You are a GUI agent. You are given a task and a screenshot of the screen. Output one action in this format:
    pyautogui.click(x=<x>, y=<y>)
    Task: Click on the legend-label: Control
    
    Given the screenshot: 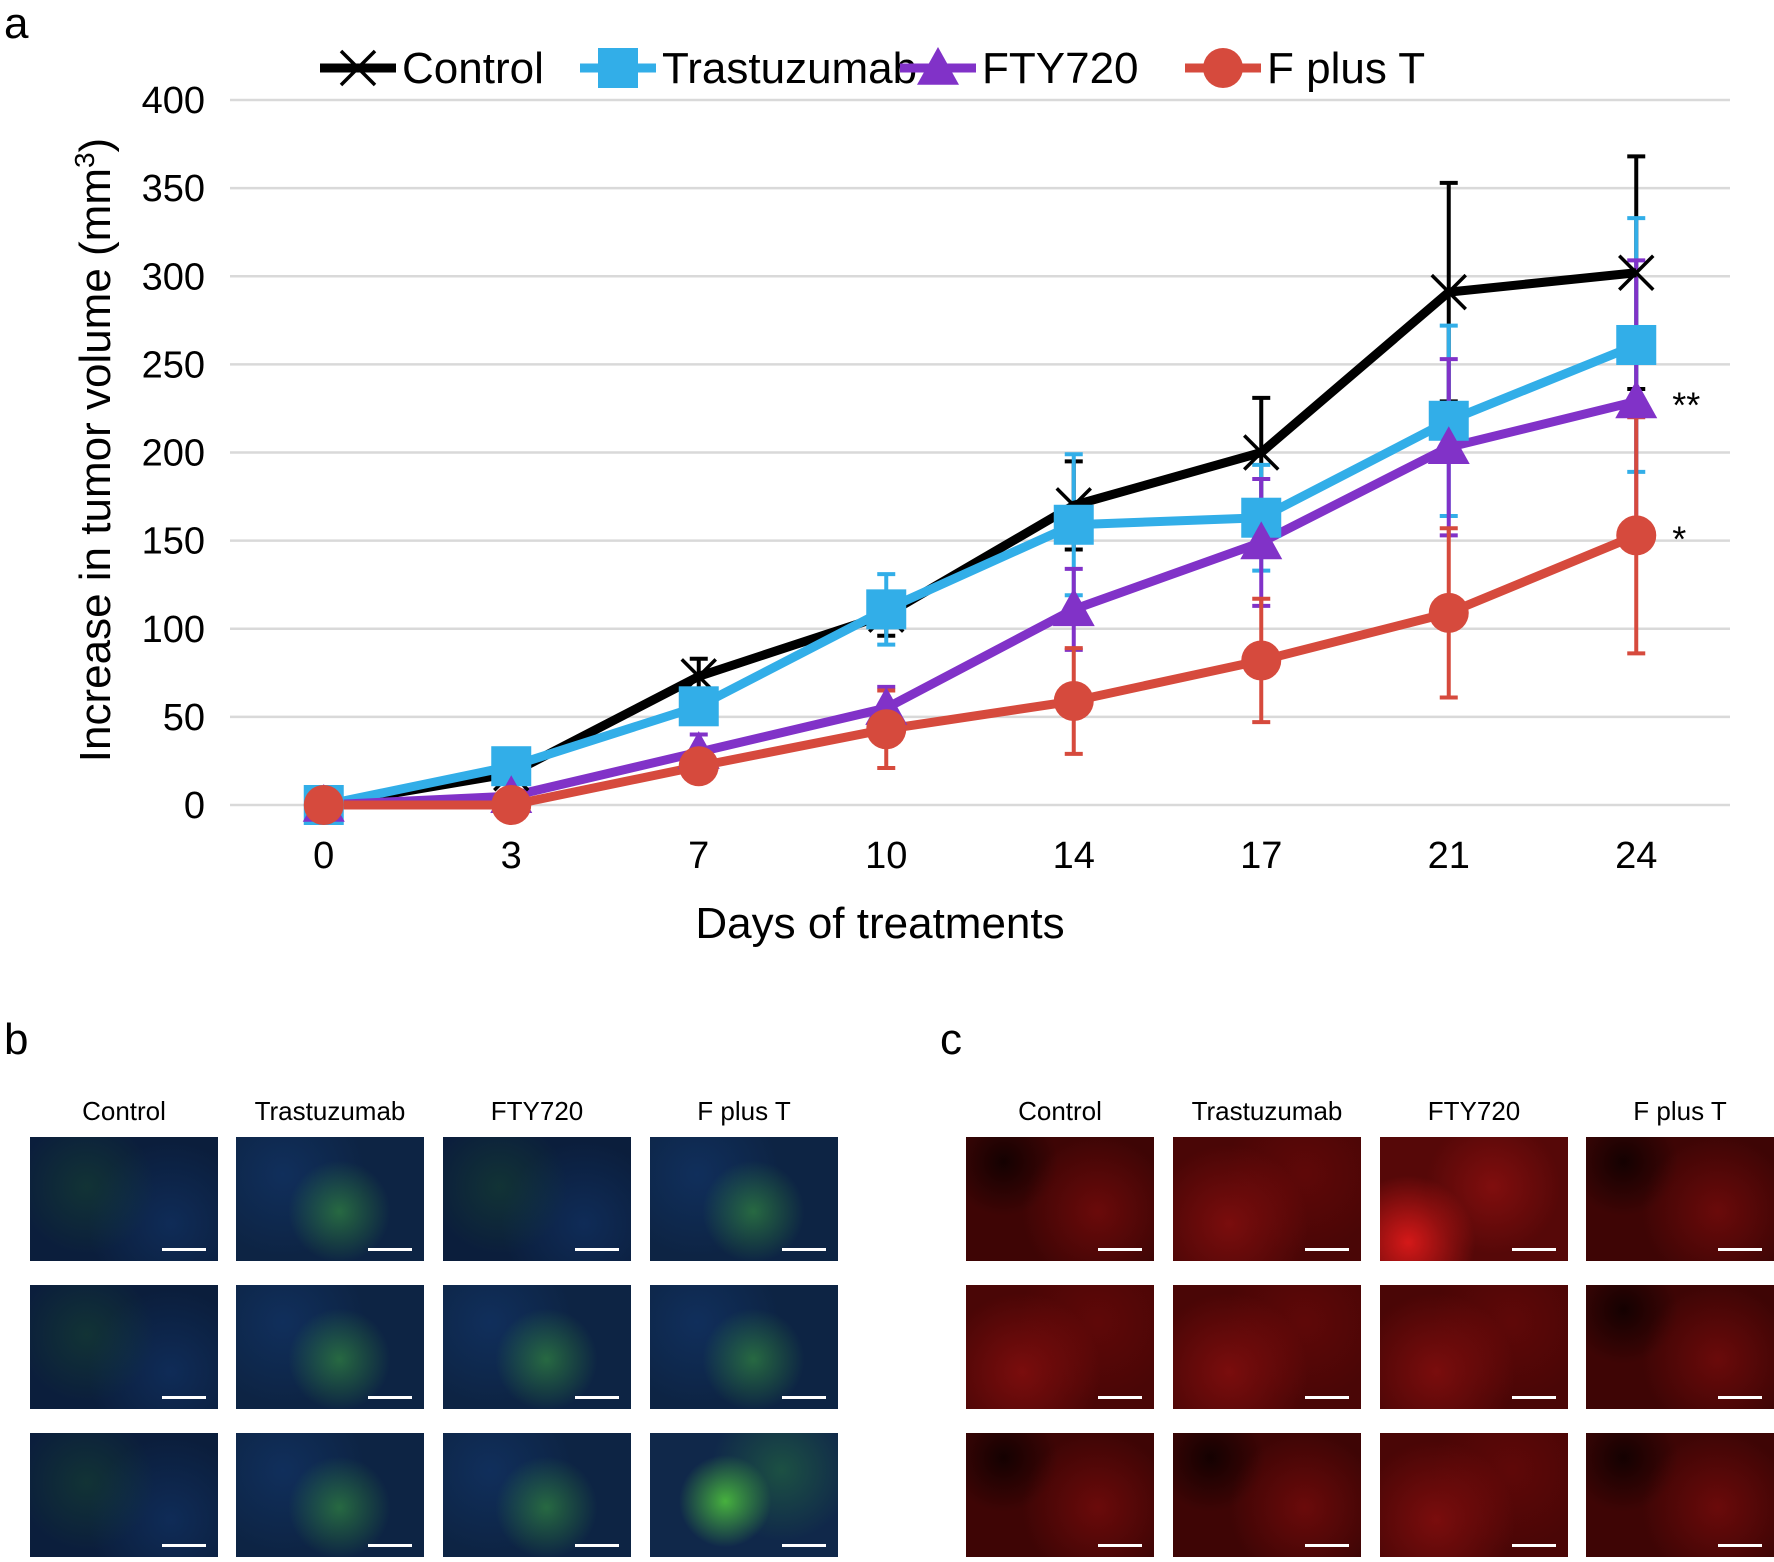 What is the action you would take?
    pyautogui.click(x=473, y=68)
    